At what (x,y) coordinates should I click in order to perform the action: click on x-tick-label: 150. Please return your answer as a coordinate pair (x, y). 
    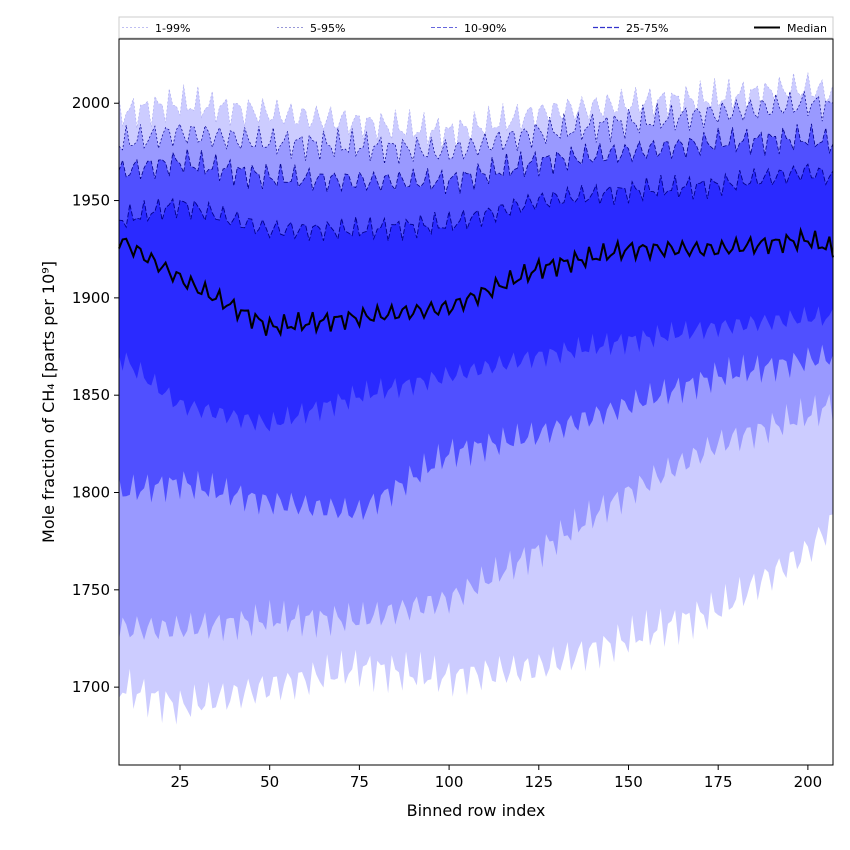
    Looking at the image, I should click on (628, 782).